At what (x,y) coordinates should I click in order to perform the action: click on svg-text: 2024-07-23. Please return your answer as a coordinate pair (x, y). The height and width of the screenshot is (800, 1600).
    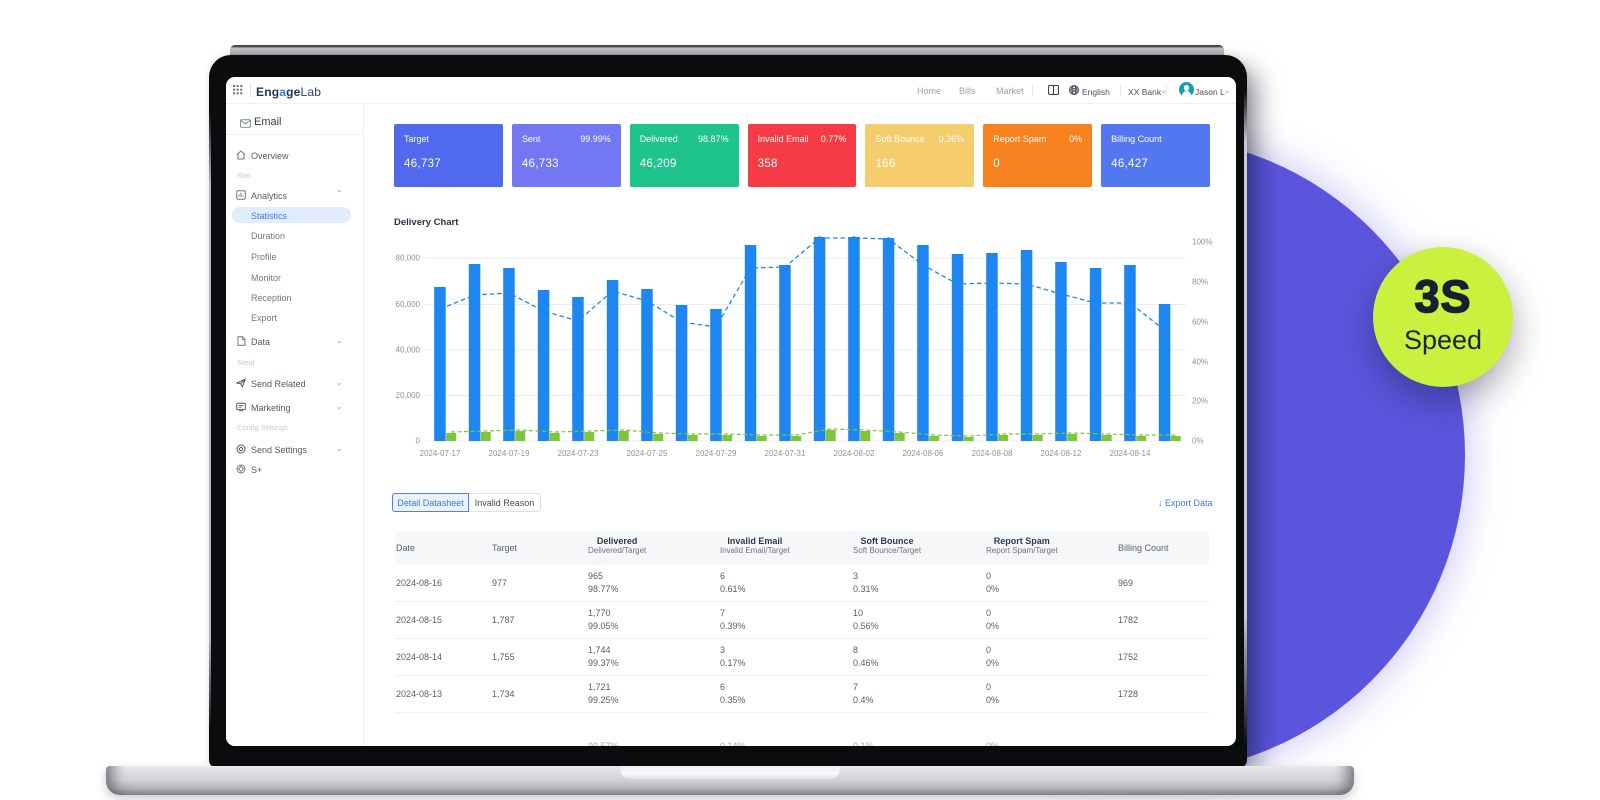
    Looking at the image, I should click on (578, 453).